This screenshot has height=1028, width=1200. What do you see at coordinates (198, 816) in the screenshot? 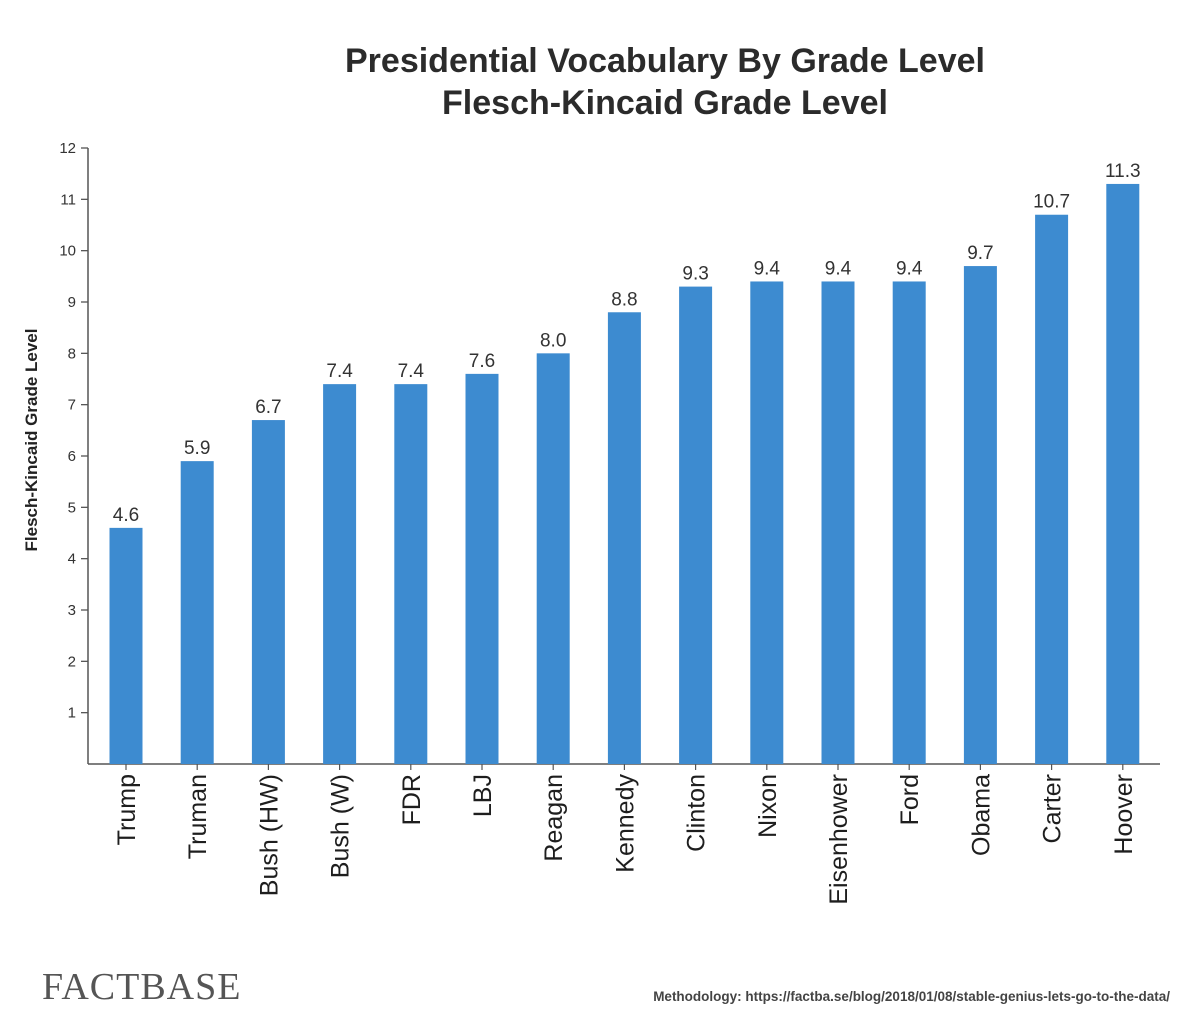
I see `category-label: Truman` at bounding box center [198, 816].